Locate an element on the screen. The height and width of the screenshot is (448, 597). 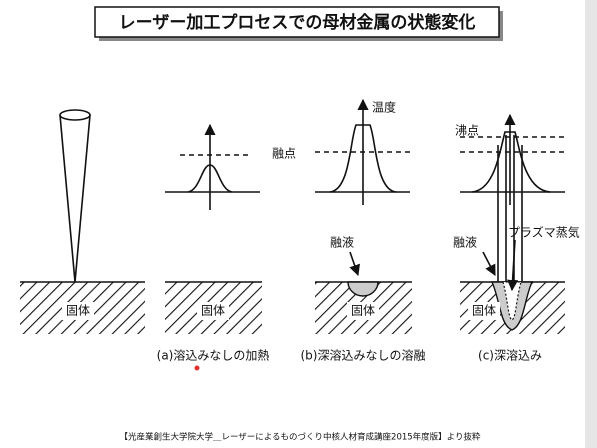
plasma-label: プラズマ蒸気 is located at coordinates (544, 232).